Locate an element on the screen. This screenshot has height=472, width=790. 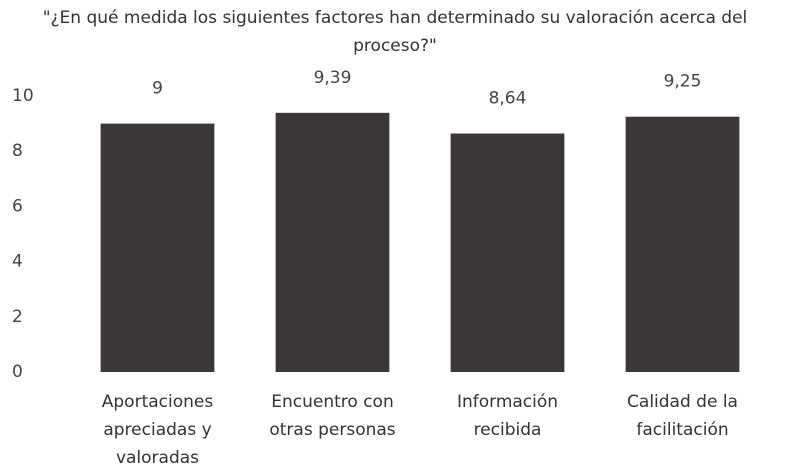
x-tick-label: Calidad de la facilitación is located at coordinates (682, 416).